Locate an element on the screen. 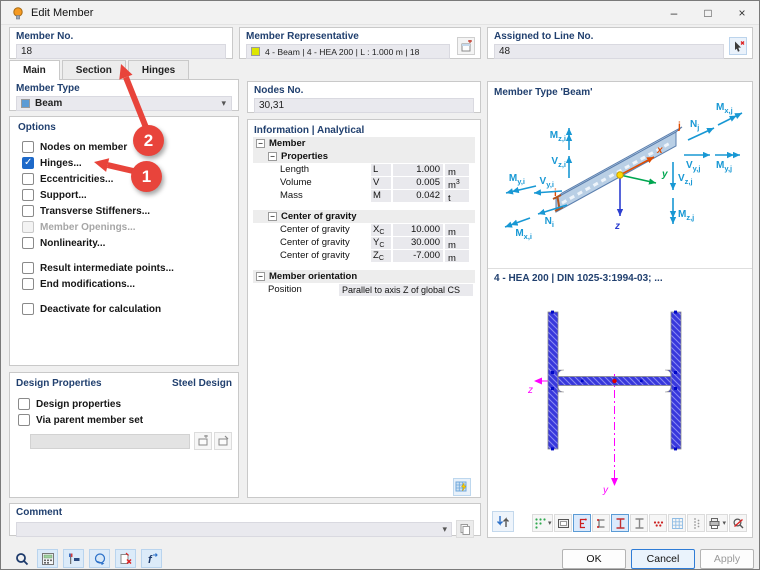  ok-button: OK is located at coordinates (594, 559).